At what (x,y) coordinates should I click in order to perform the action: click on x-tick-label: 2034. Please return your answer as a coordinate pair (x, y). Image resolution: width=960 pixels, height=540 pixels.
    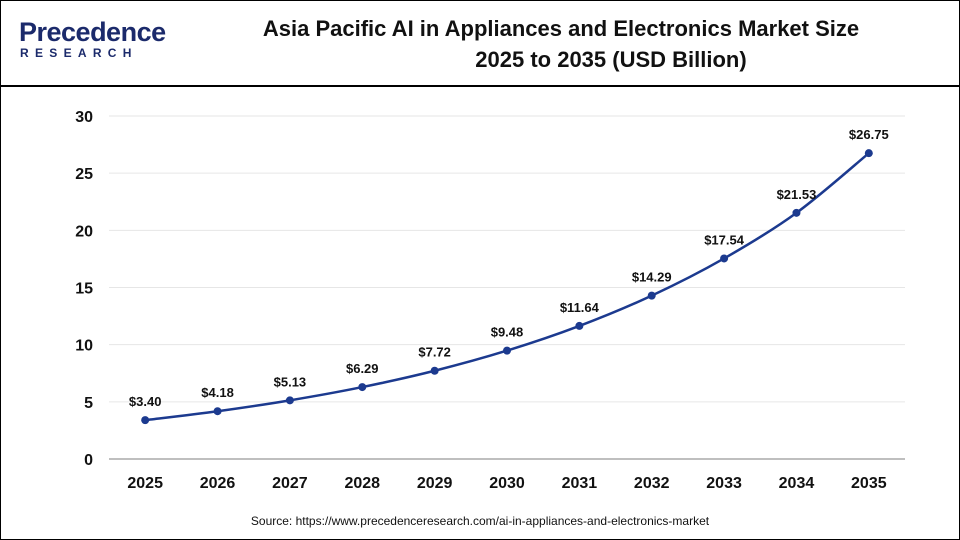
    Looking at the image, I should click on (797, 483).